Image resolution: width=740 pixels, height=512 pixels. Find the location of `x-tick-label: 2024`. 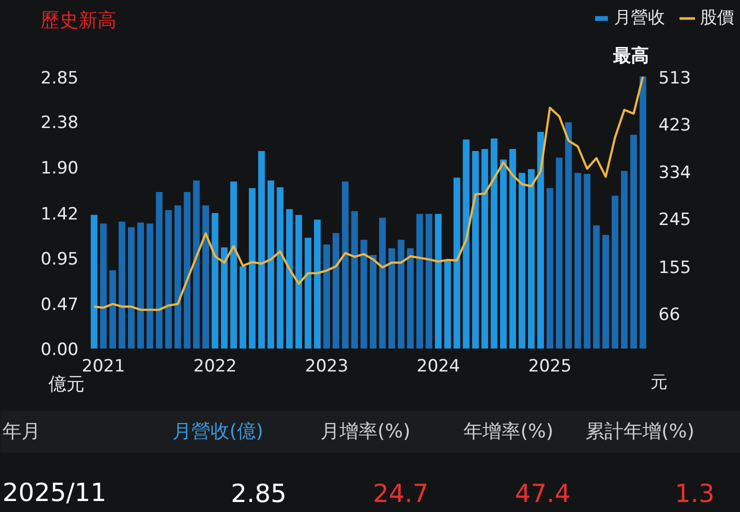

x-tick-label: 2024 is located at coordinates (438, 366).